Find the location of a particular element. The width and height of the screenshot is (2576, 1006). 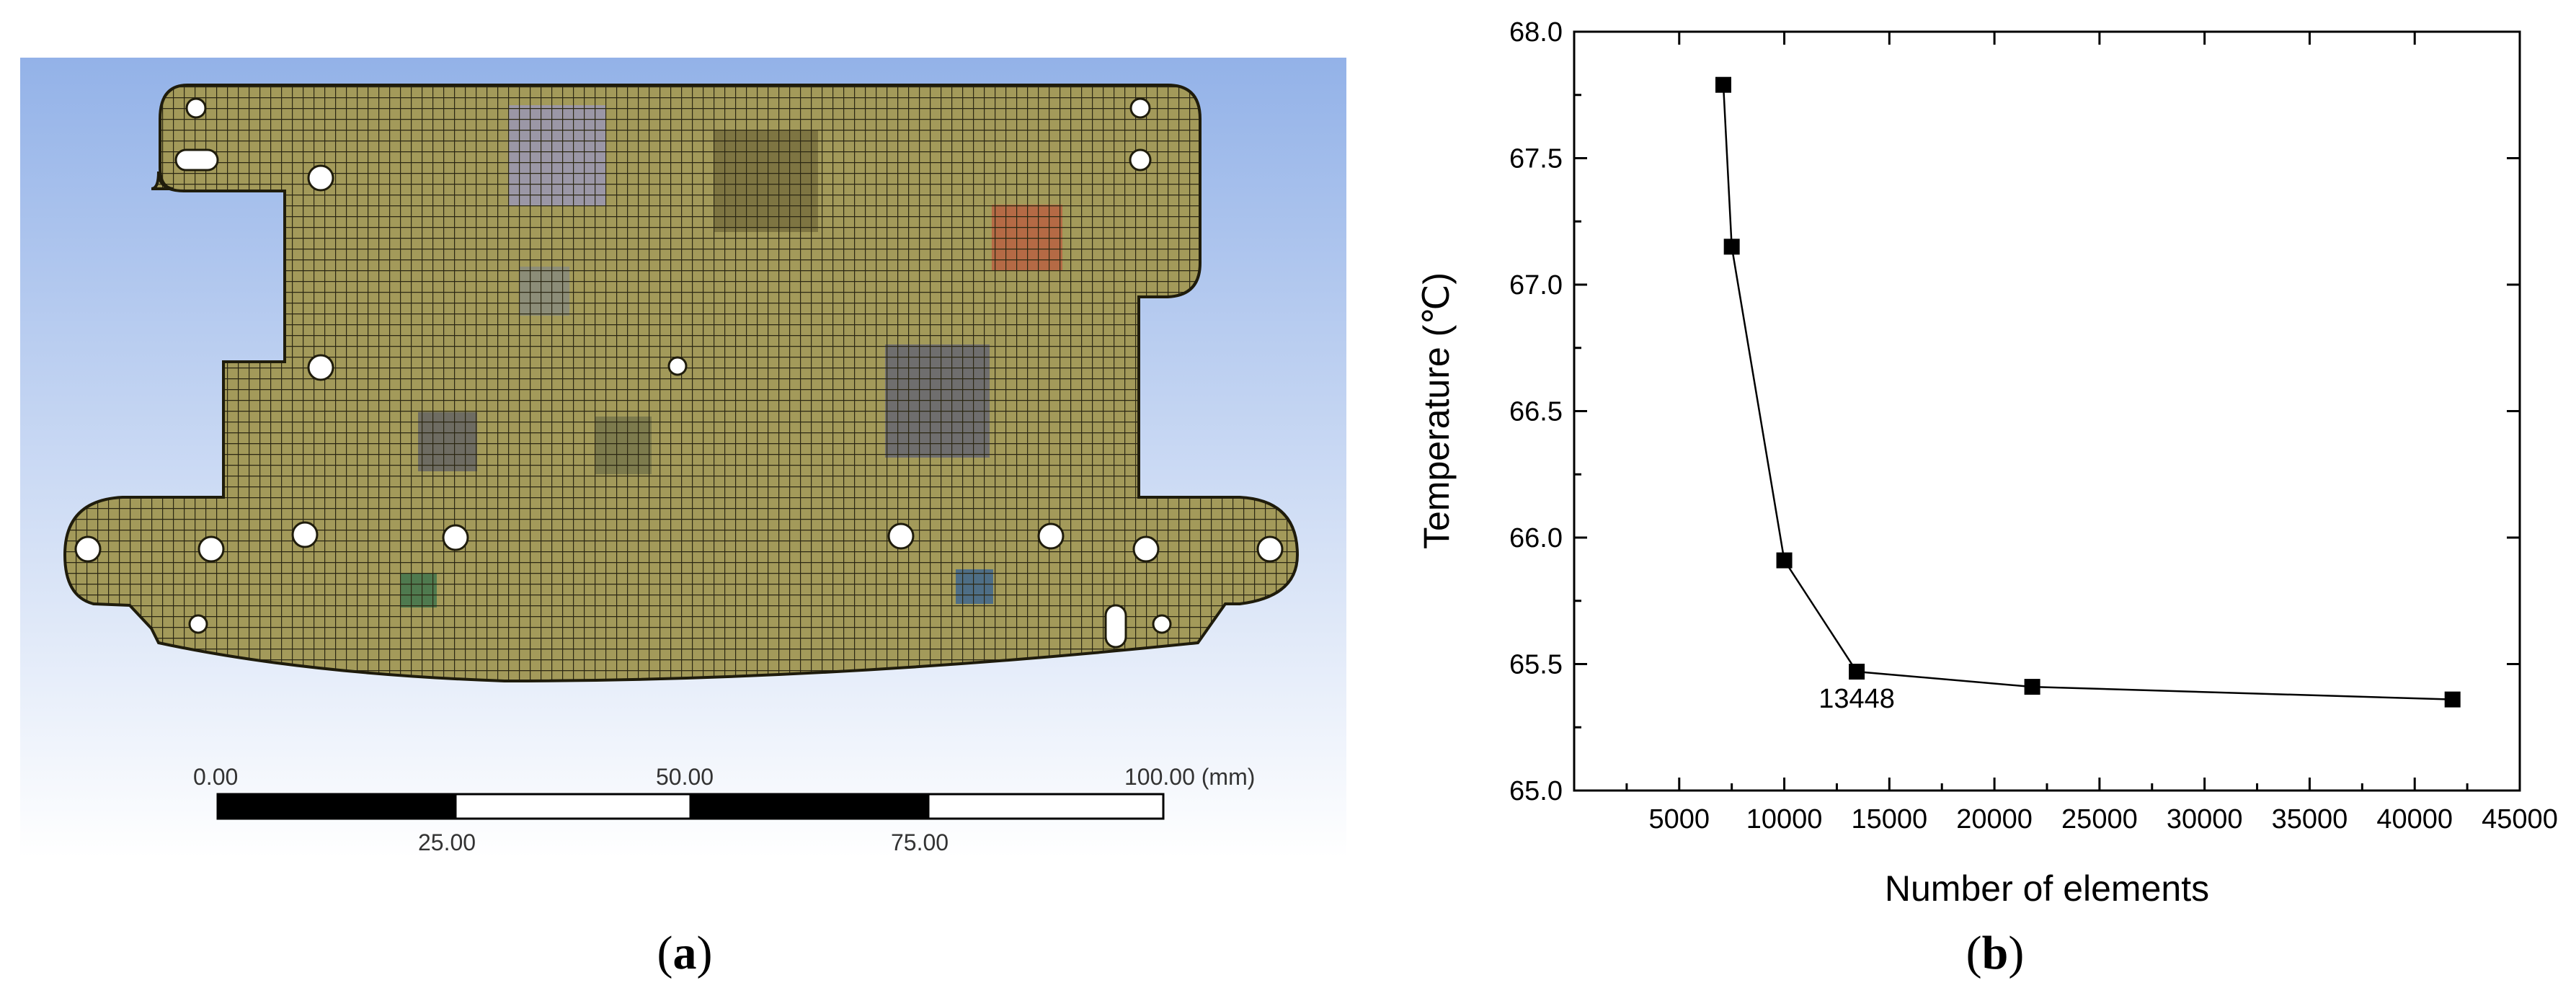

y-tick-label: 65.5 is located at coordinates (1536, 665).